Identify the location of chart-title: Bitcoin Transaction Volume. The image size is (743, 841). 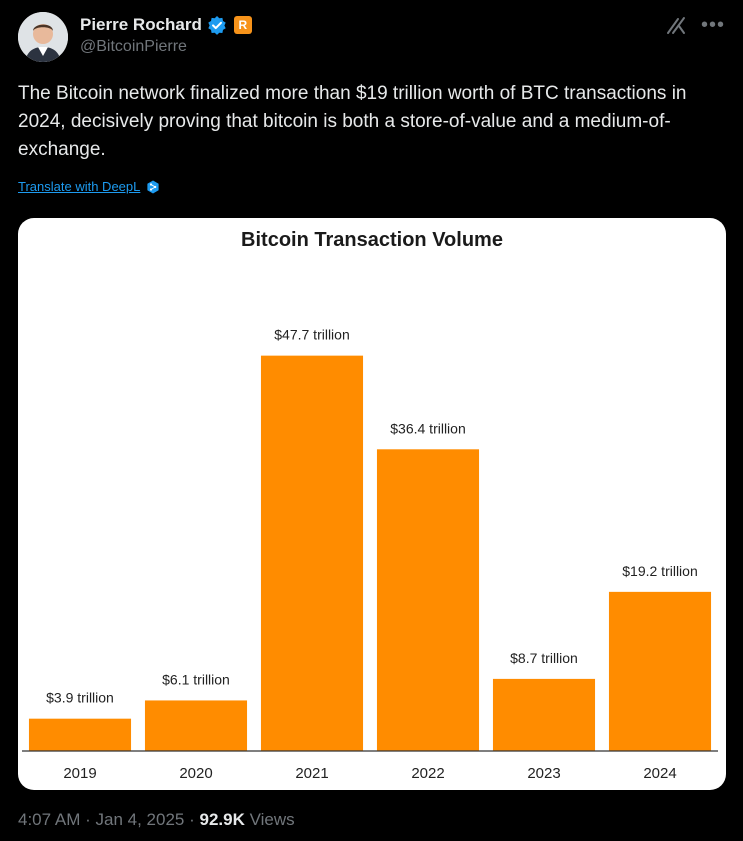
(372, 240).